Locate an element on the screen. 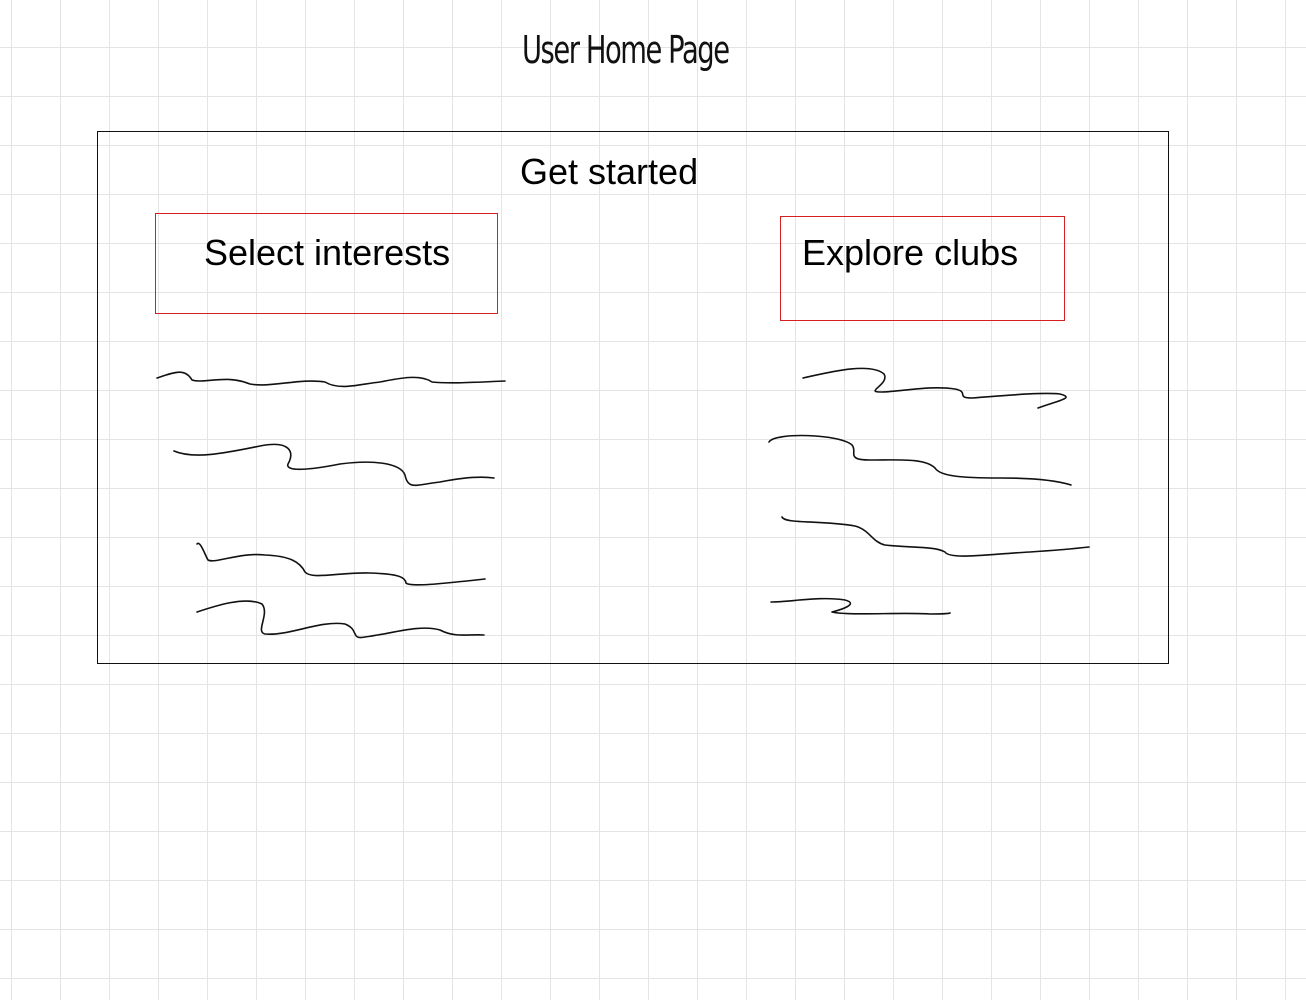 This screenshot has height=1000, width=1306. page-title: User Home Page is located at coordinates (625, 50).